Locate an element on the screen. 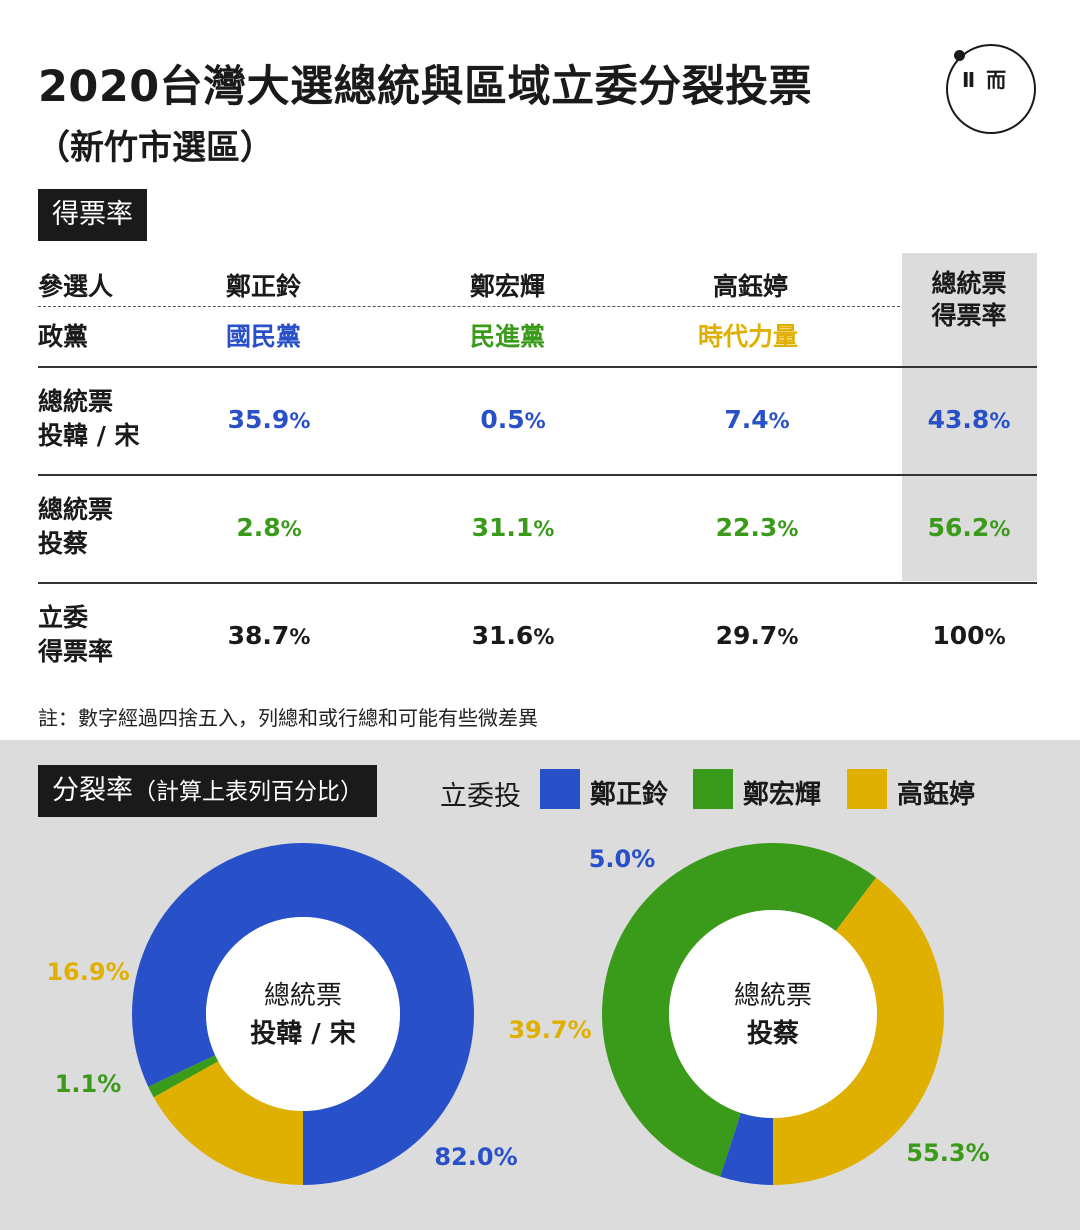 This screenshot has height=1230, width=1080. section-tag-split: 分裂率（計算上表列百分比） is located at coordinates (207, 791).